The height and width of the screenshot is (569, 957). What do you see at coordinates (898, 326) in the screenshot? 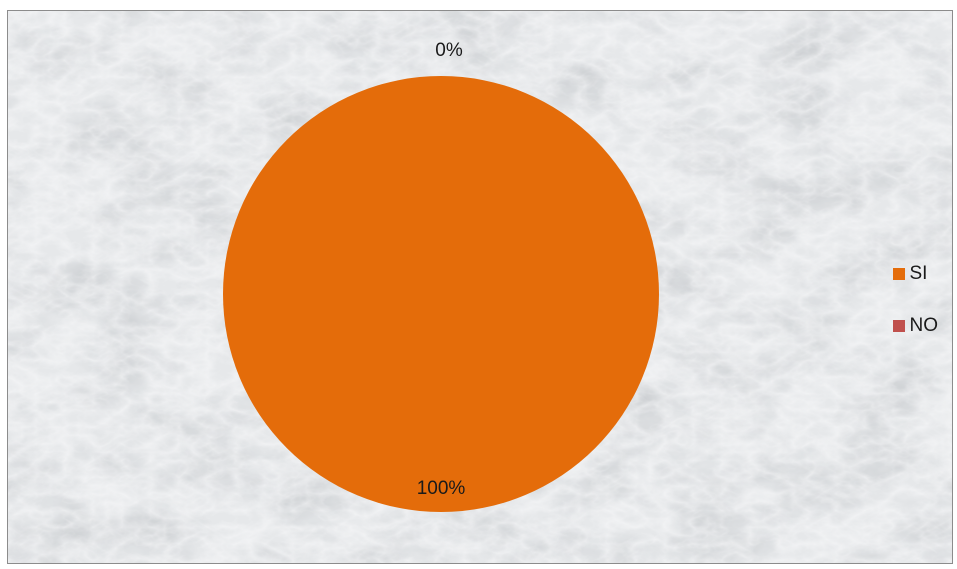
I see `legend-swatch-no` at bounding box center [898, 326].